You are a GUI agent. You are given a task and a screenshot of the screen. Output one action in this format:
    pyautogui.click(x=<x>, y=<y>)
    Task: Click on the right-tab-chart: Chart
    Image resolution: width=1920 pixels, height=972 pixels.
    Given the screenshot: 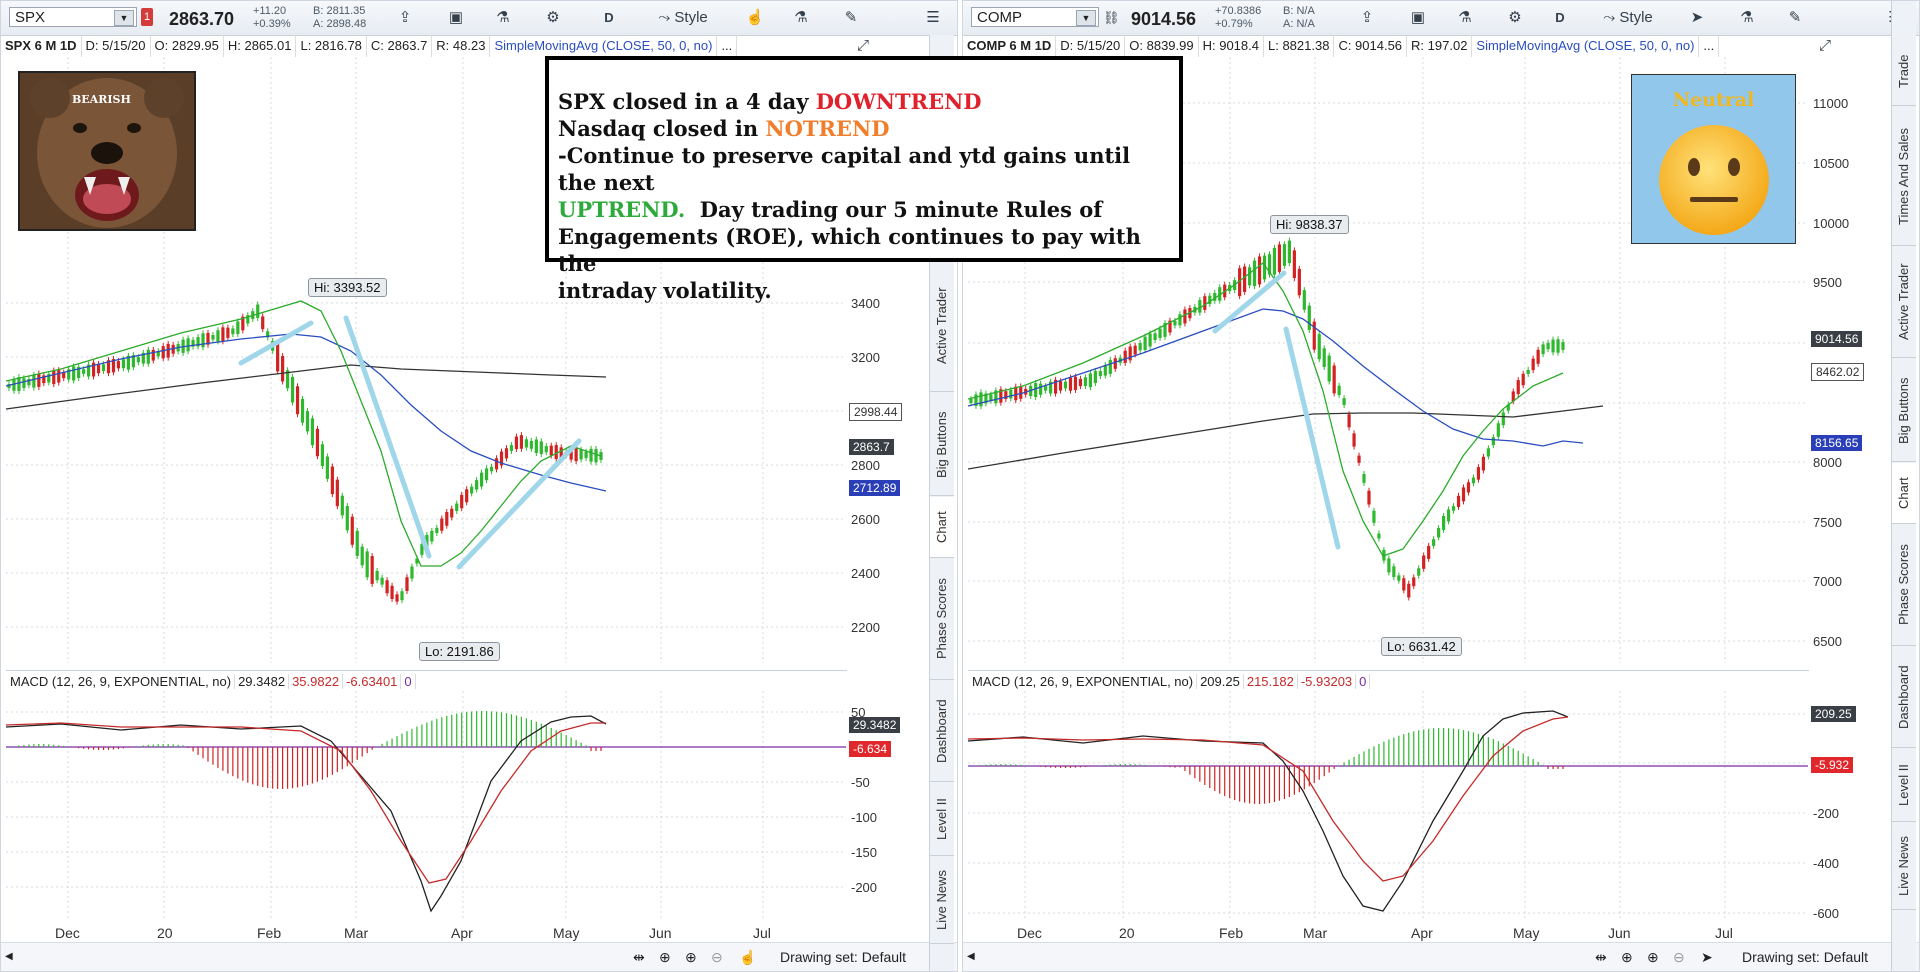 What is the action you would take?
    pyautogui.click(x=1904, y=493)
    